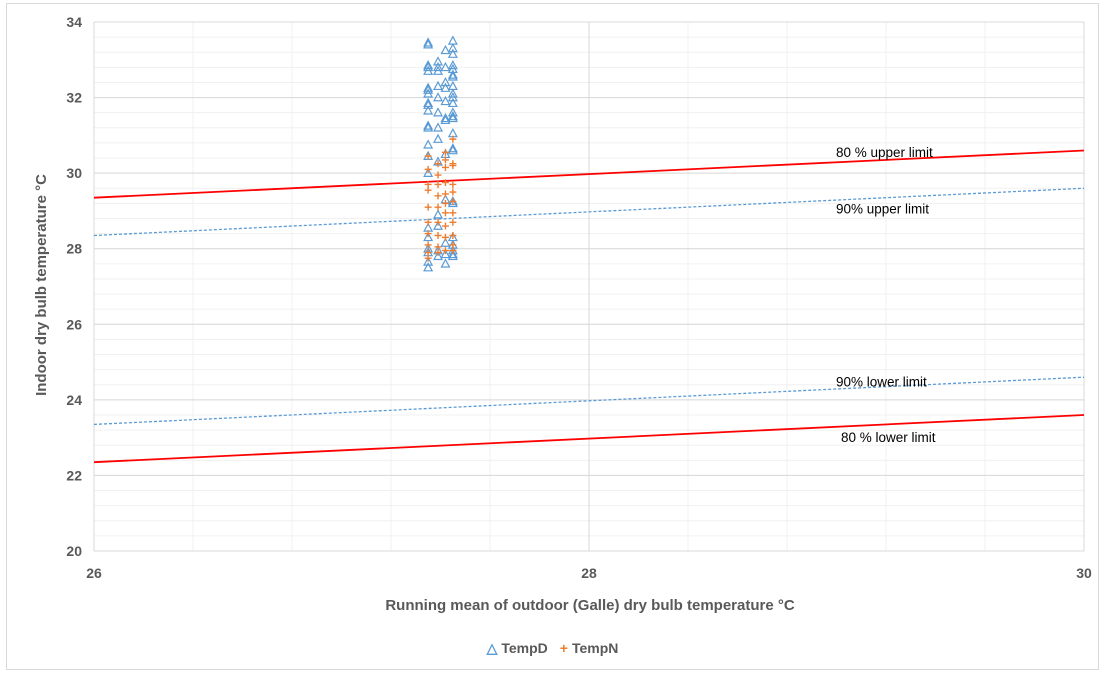  I want to click on y-tick-label: 34, so click(74, 22).